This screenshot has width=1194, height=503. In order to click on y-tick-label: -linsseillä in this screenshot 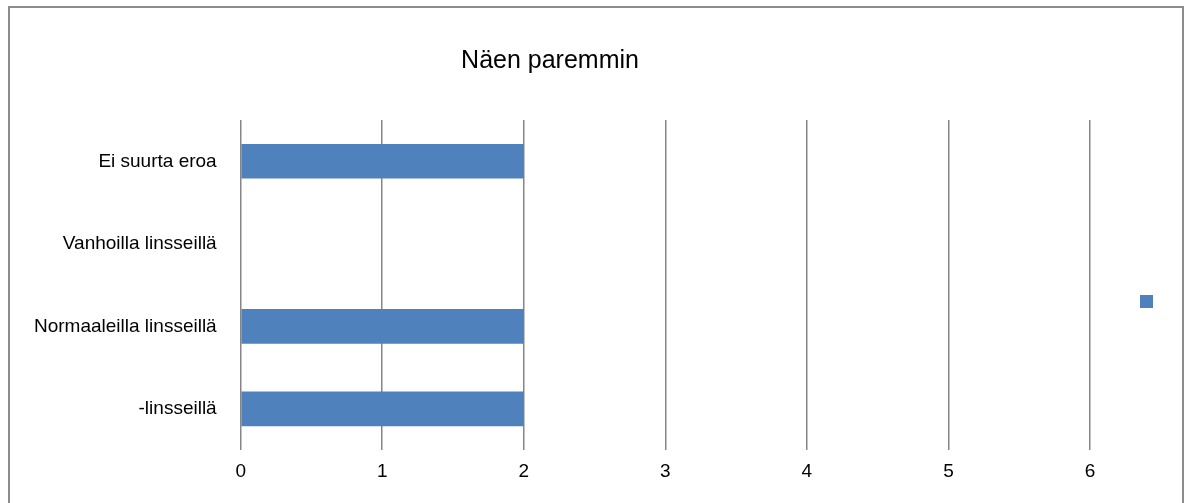, I will do `click(178, 408)`.